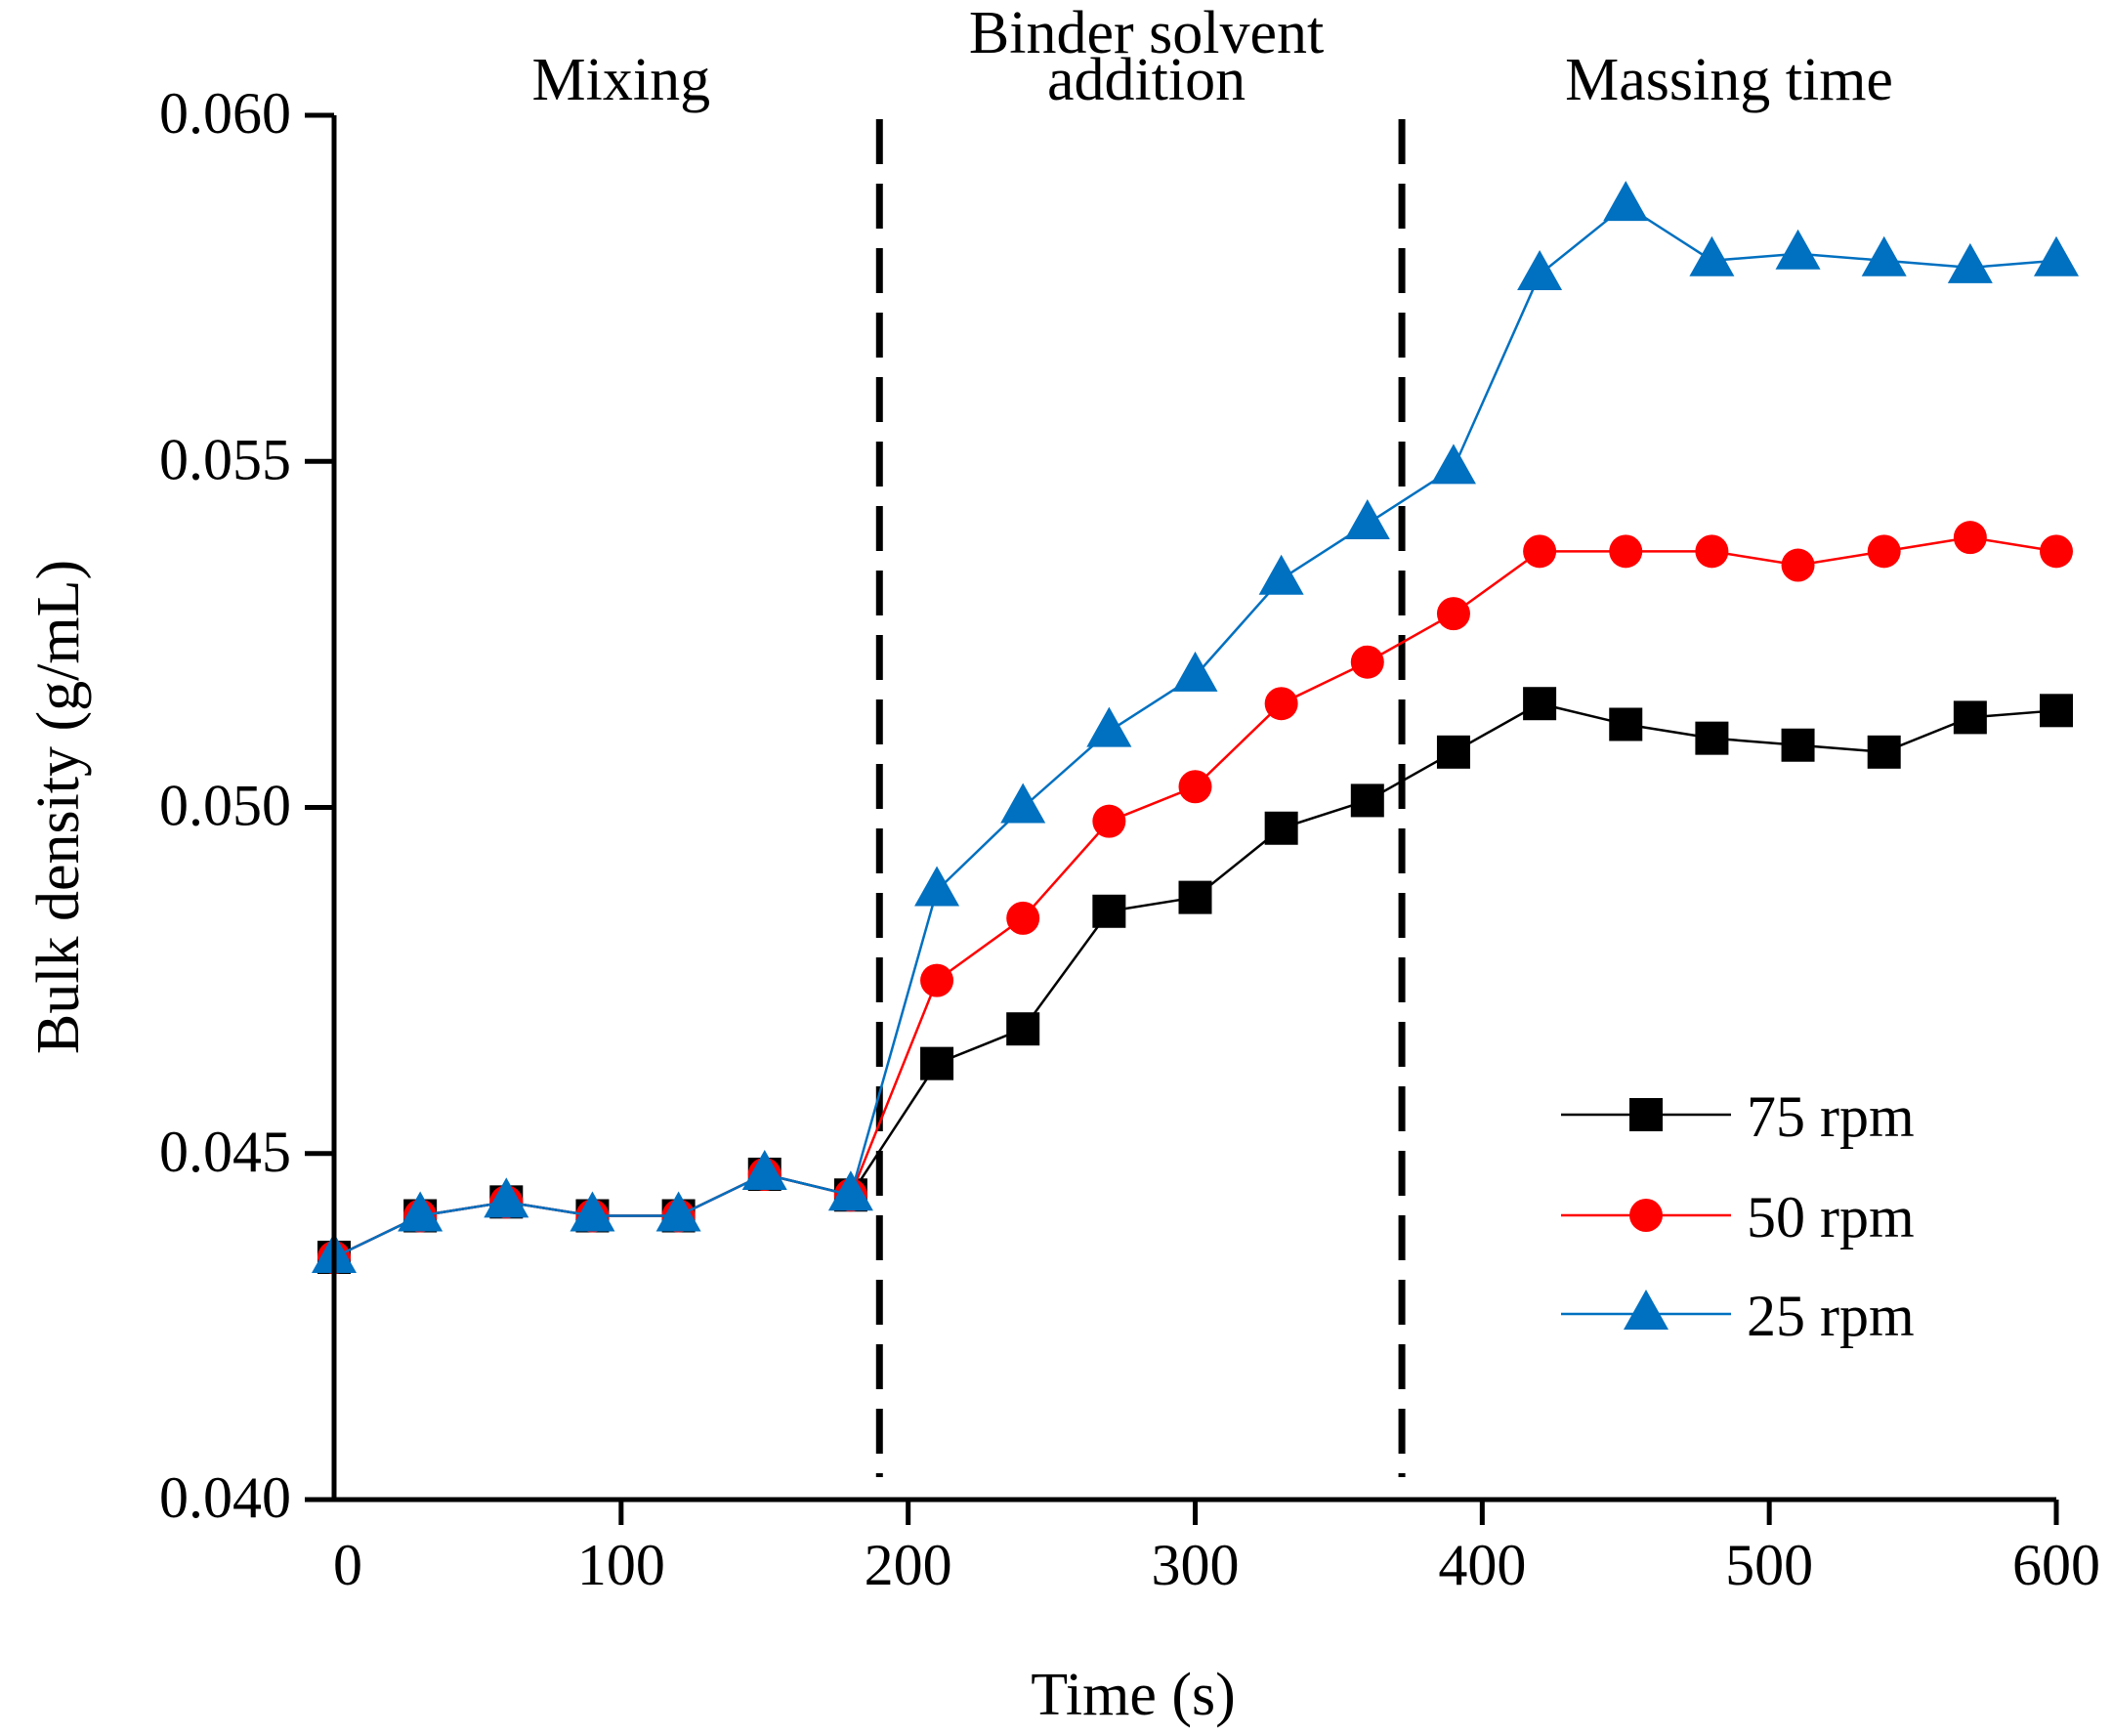 Image resolution: width=2112 pixels, height=1736 pixels. Describe the element at coordinates (1146, 33) in the screenshot. I see `phase-label-line: Binder solvent` at that location.